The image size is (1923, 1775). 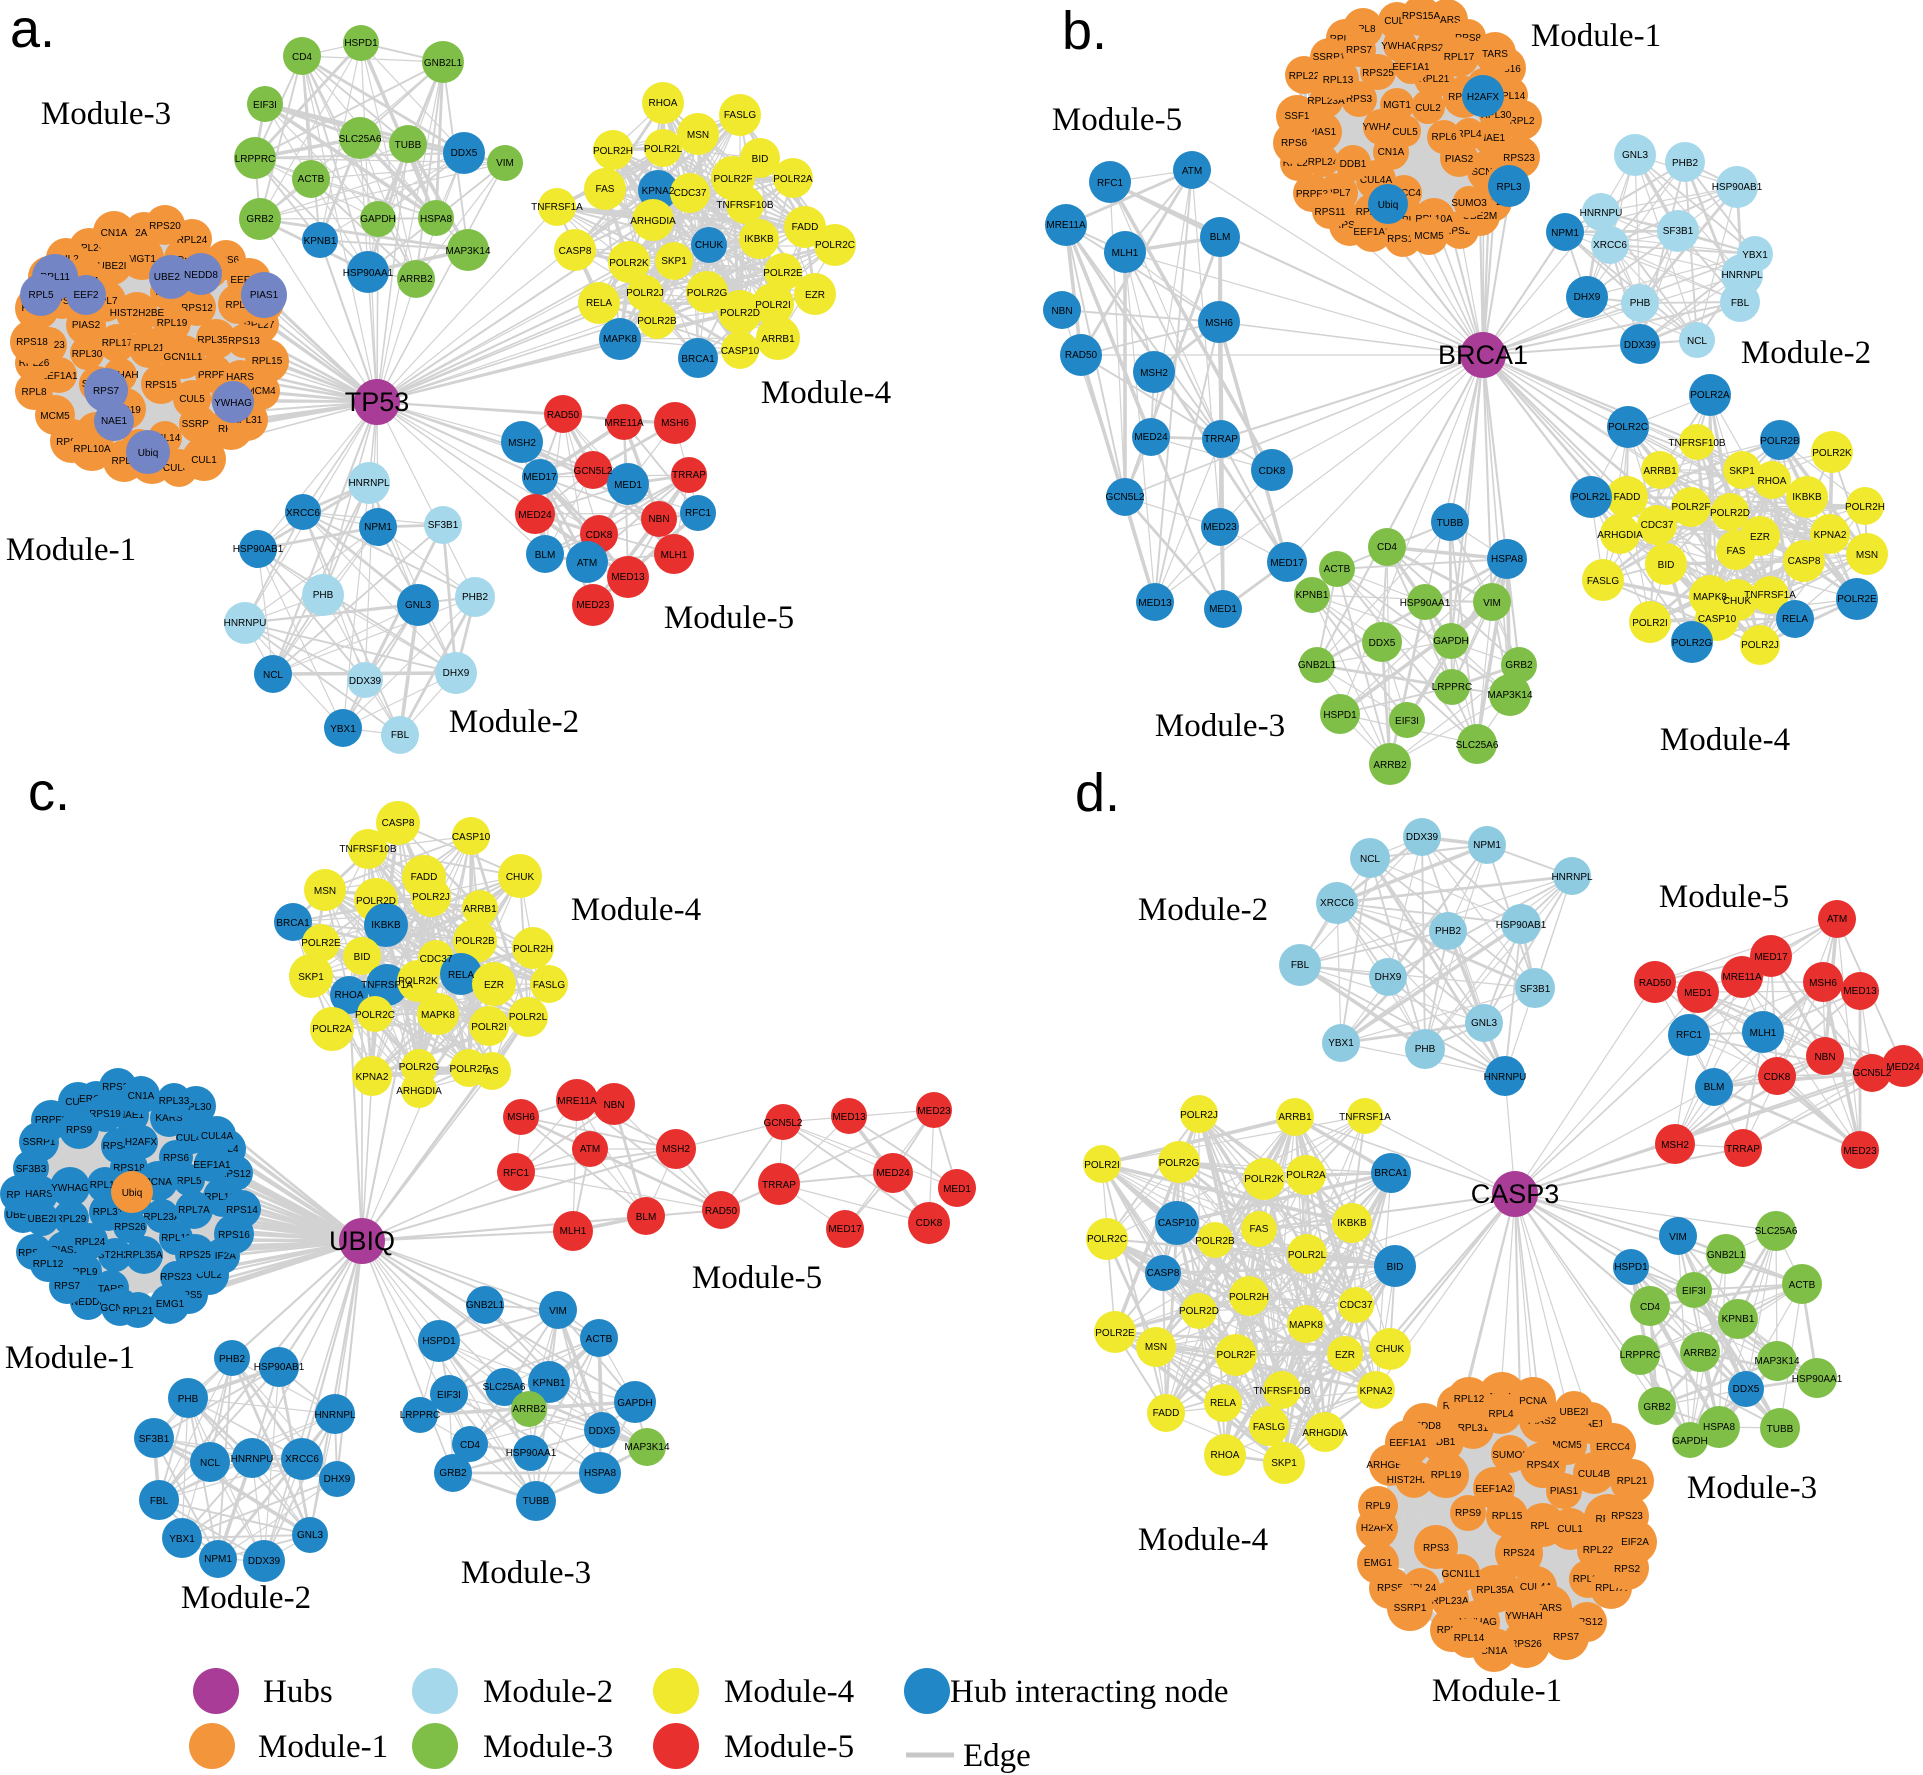 I want to click on svg-text: RPL11, so click(x=55, y=277).